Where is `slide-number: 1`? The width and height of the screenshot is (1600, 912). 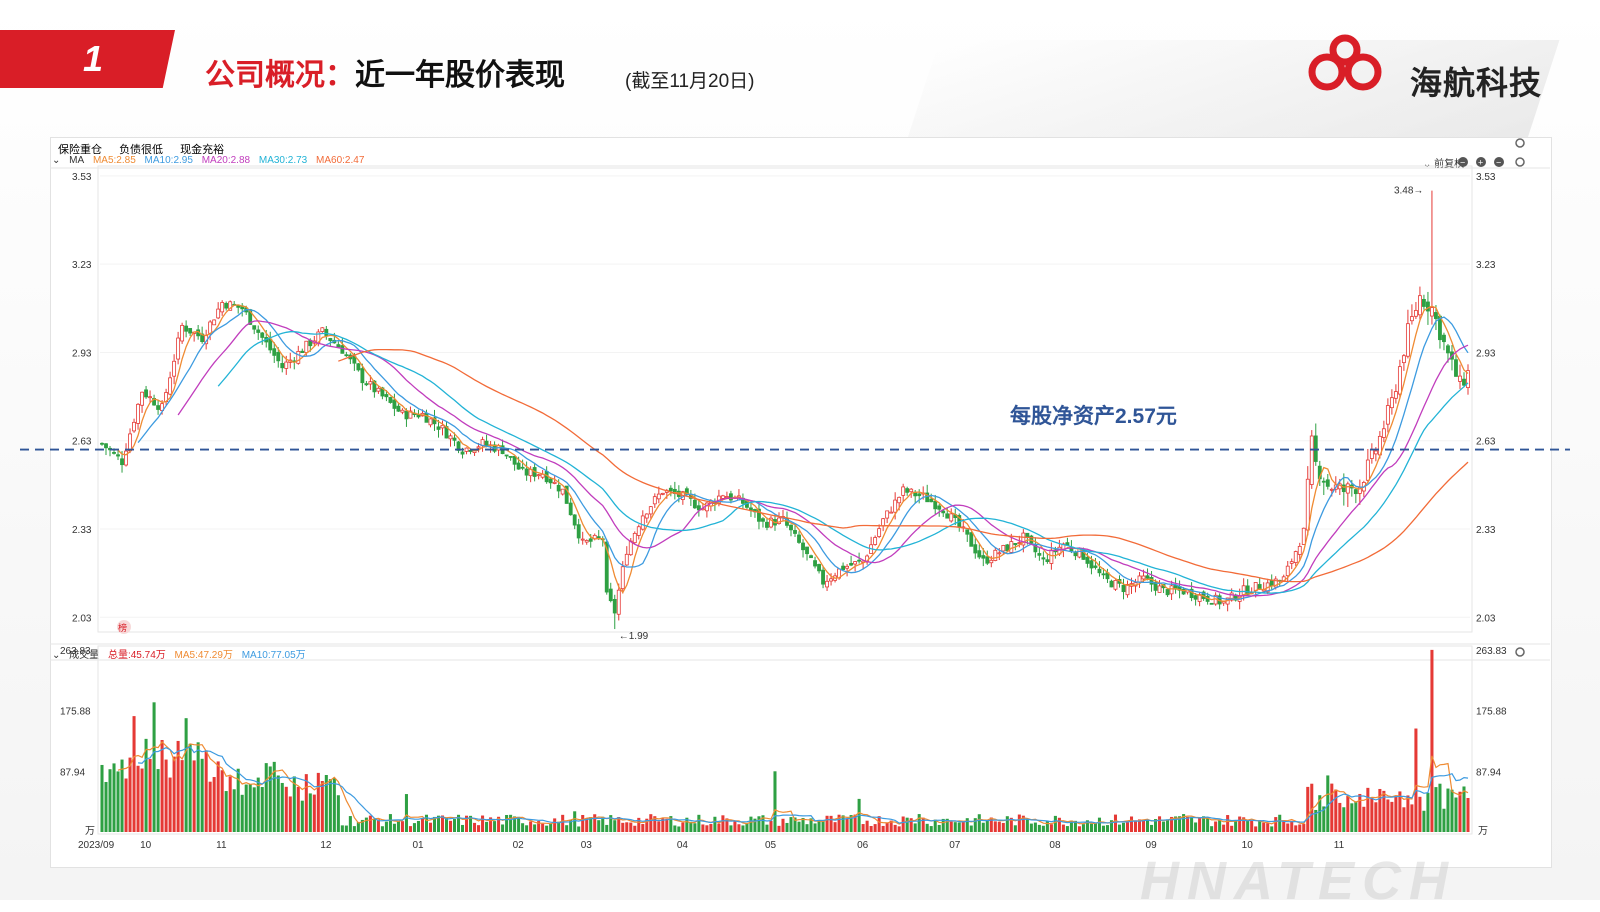 slide-number: 1 is located at coordinates (93, 58).